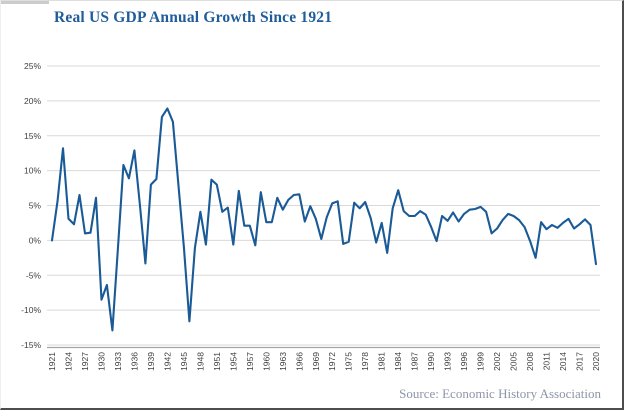  I want to click on x-tick-label: 1996, so click(464, 361).